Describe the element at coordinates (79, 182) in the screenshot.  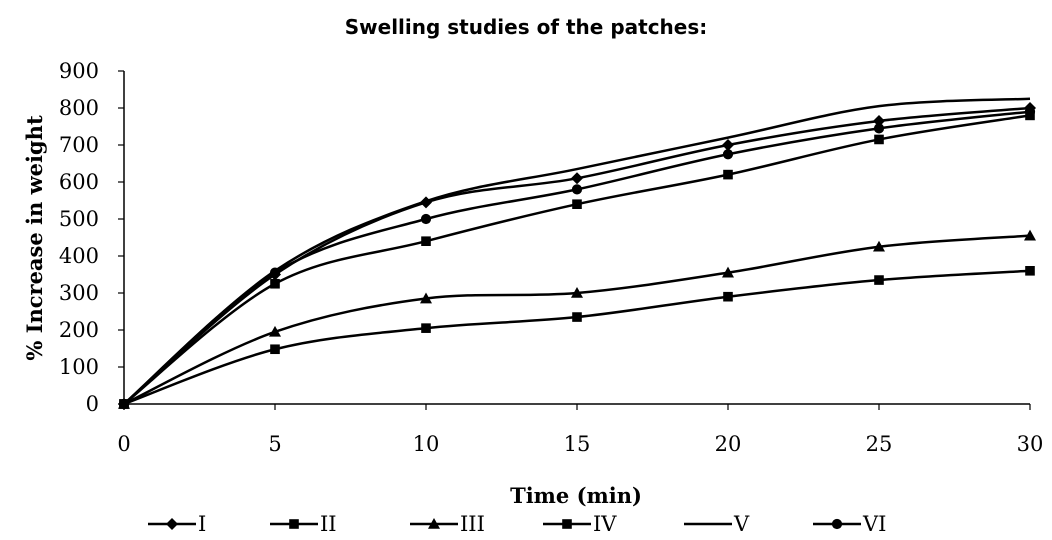
I see `y-tick-label: 600` at that location.